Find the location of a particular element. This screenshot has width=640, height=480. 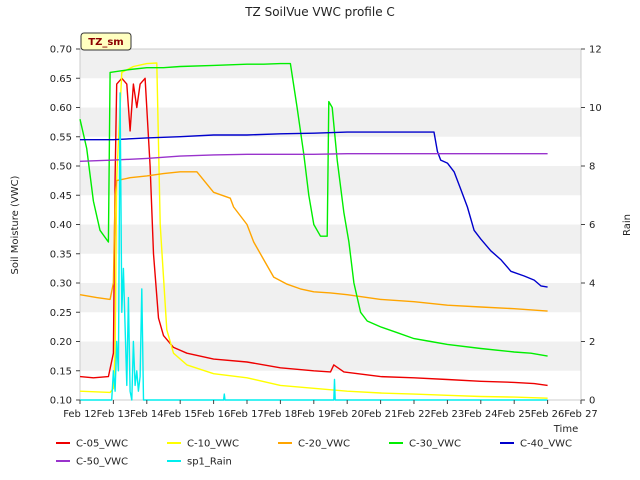

y2-tick-label: 6 is located at coordinates (592, 225).